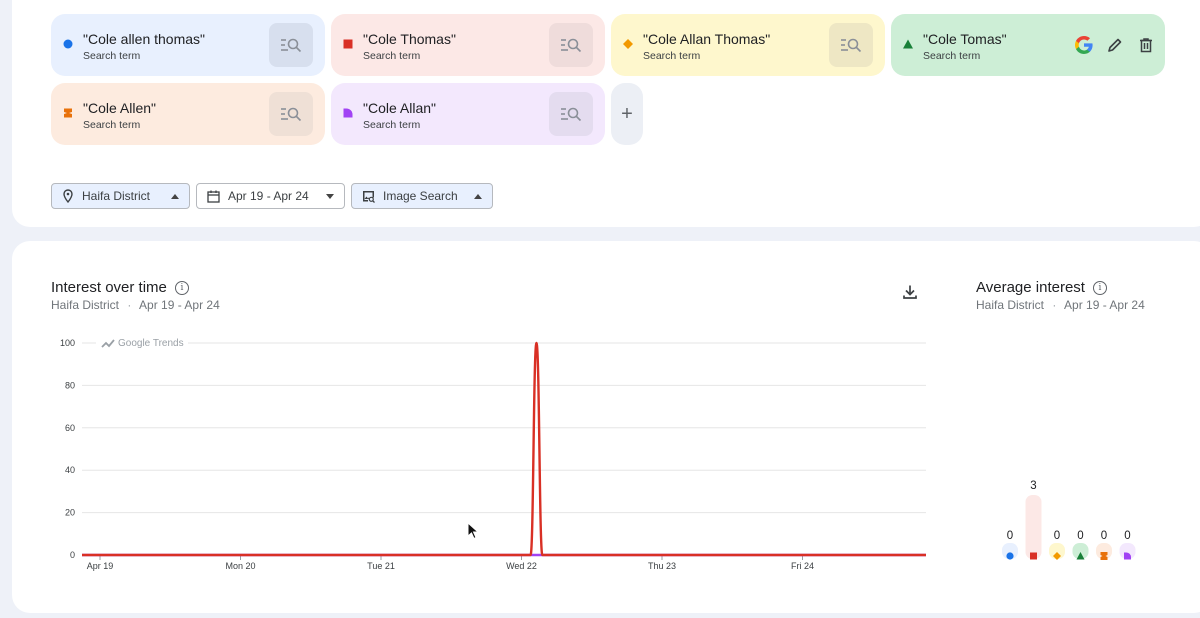  What do you see at coordinates (179, 305) in the screenshot?
I see `interest-sub-dates: Apr 19 - Apr 24` at bounding box center [179, 305].